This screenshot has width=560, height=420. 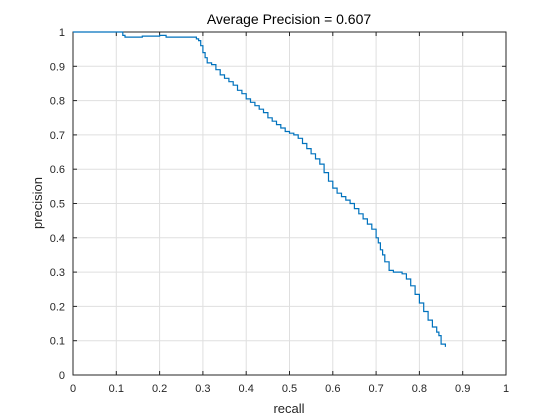 What do you see at coordinates (57, 307) in the screenshot?
I see `y-tick-label: 0.2` at bounding box center [57, 307].